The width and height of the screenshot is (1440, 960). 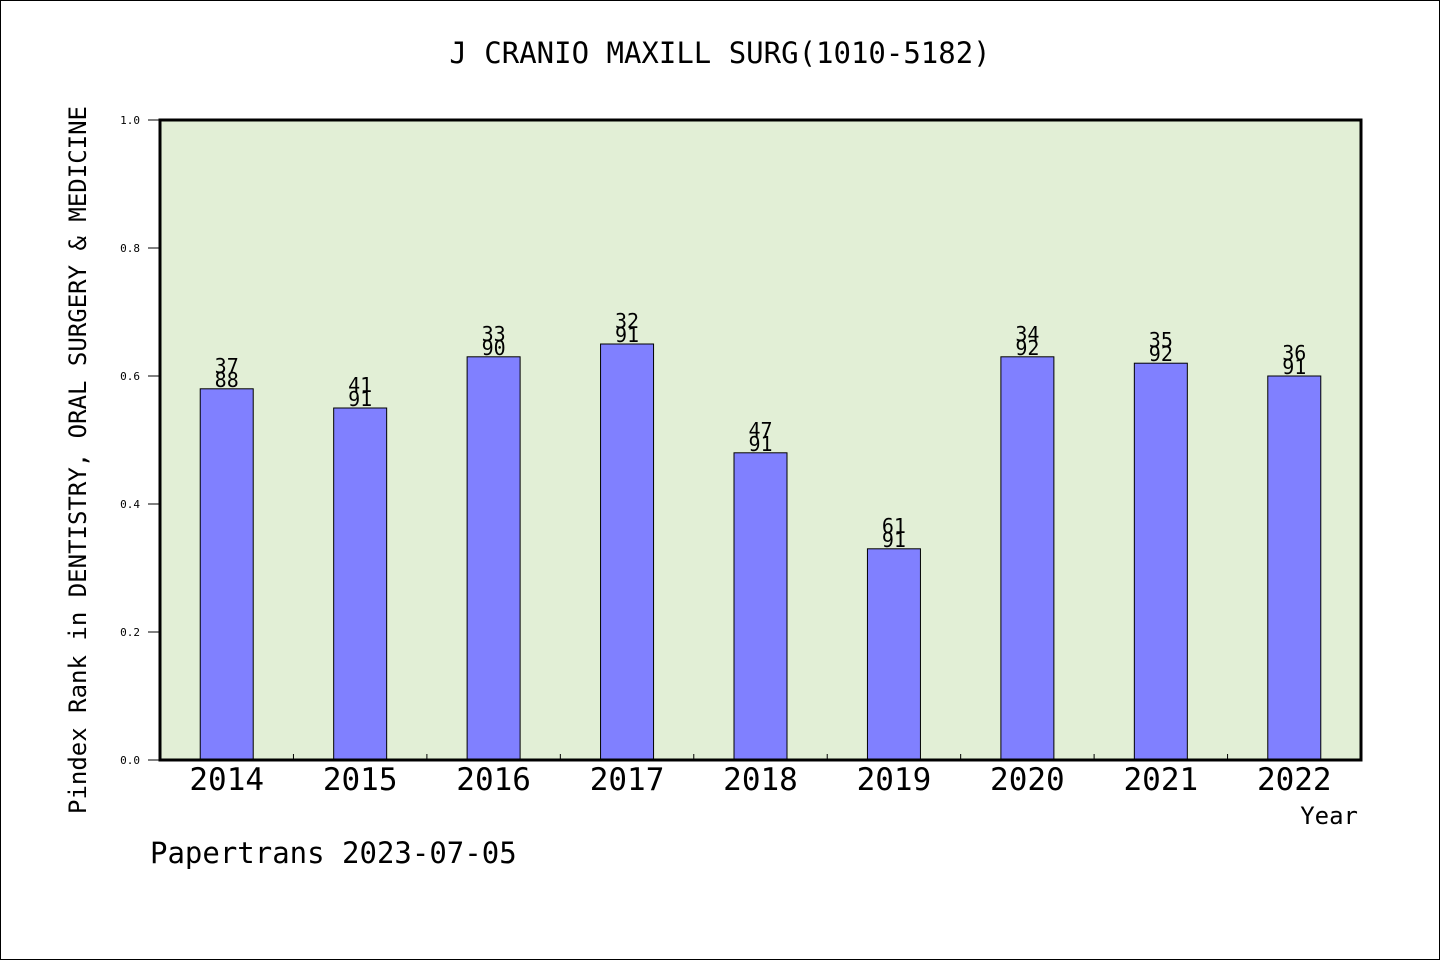 What do you see at coordinates (1294, 353) in the screenshot?
I see `bar-label-top: 36` at bounding box center [1294, 353].